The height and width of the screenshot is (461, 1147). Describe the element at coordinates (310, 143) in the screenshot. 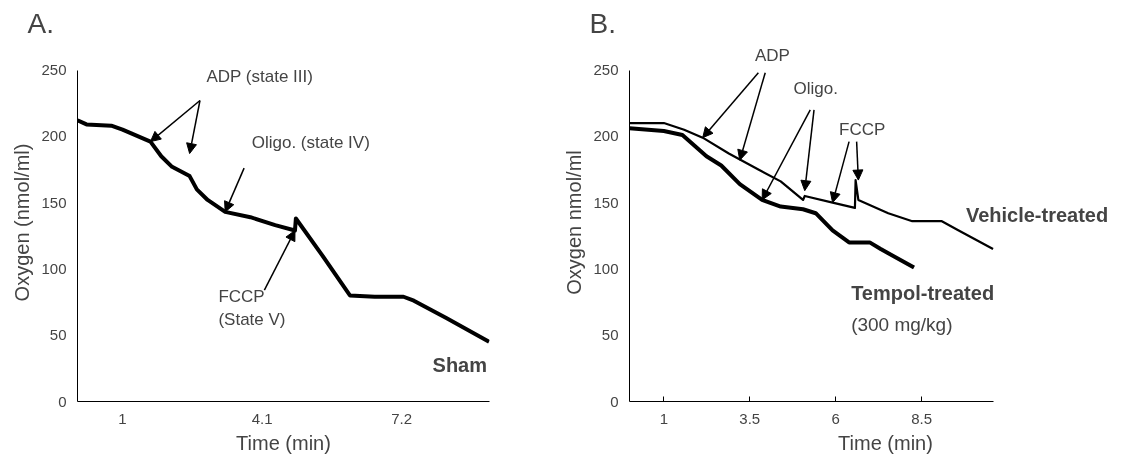

I see `annotation: Oligo. (state IV)` at that location.